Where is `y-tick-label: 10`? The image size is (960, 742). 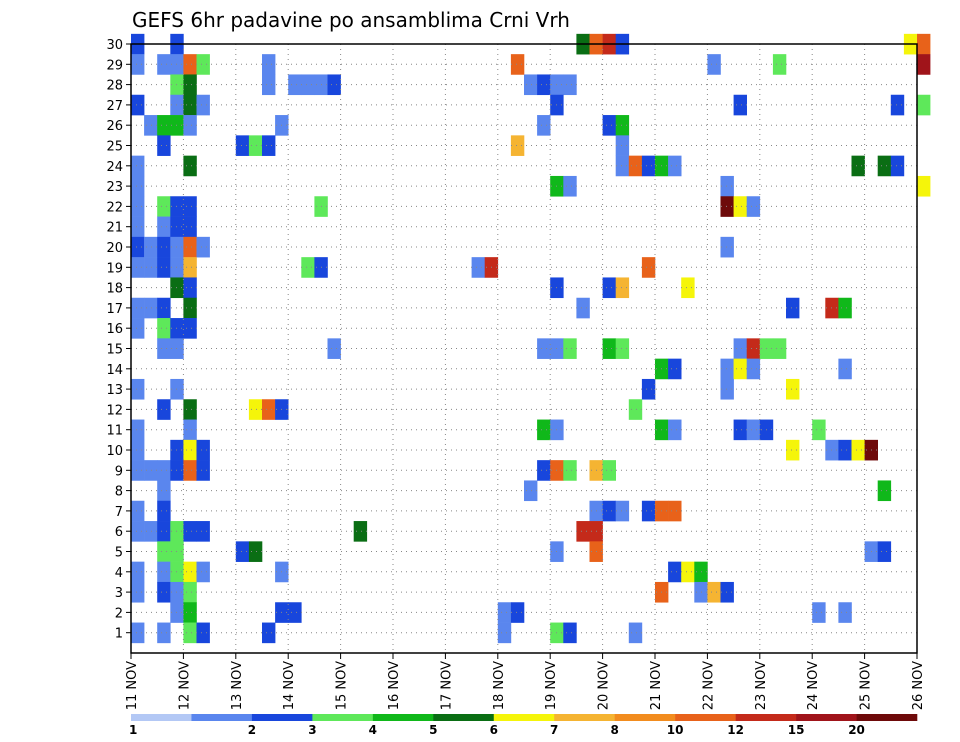
y-tick-label: 10 is located at coordinates (114, 451).